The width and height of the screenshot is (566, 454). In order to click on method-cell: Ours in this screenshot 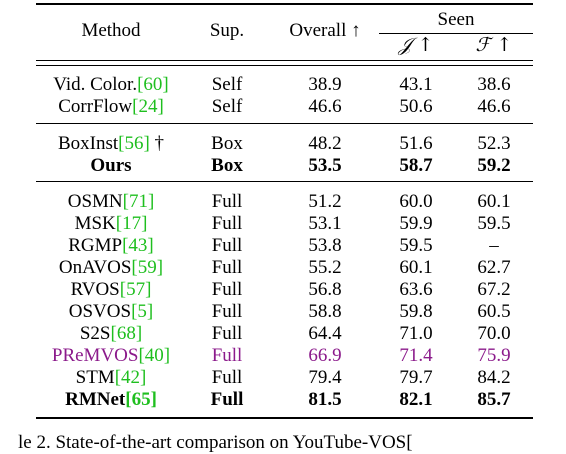, I will do `click(110, 166)`.